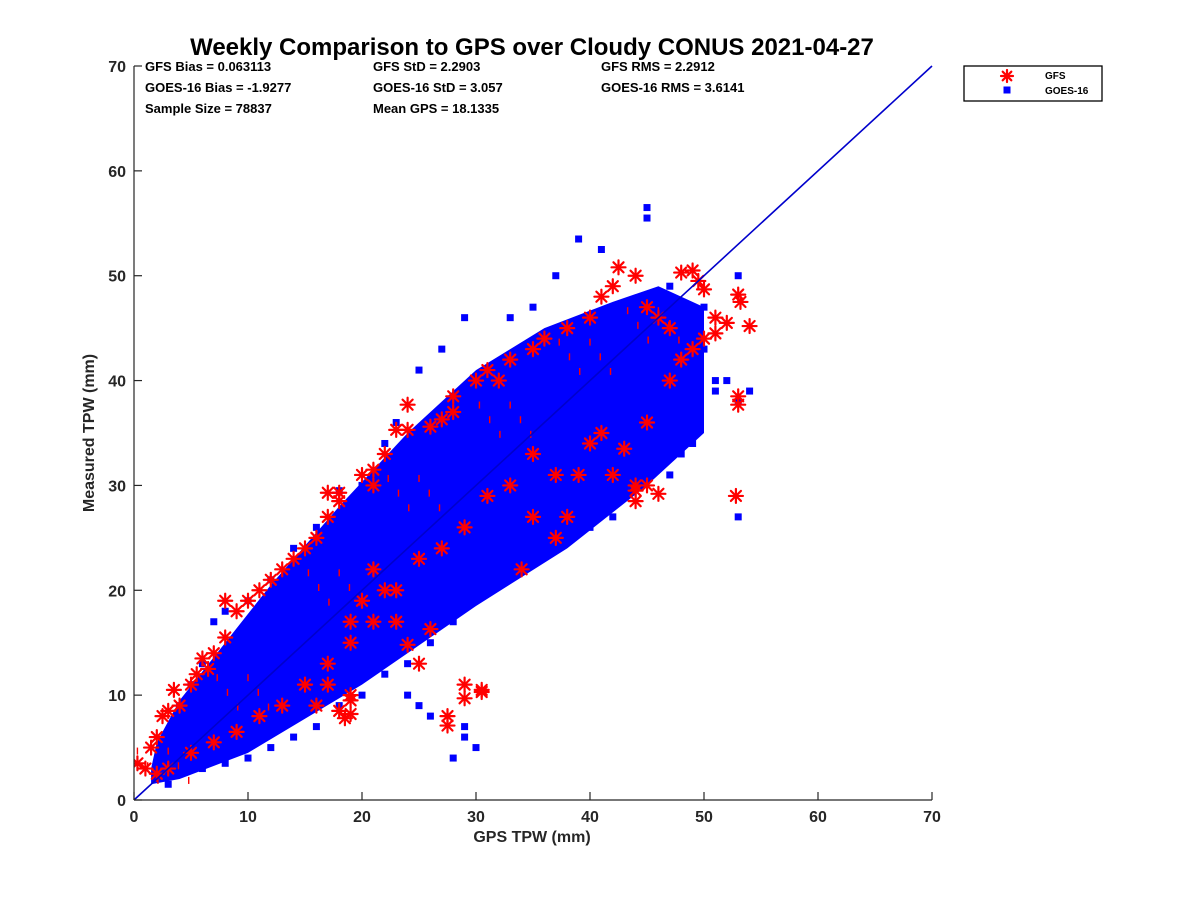 Image resolution: width=1200 pixels, height=900 pixels. What do you see at coordinates (89, 433) in the screenshot?
I see `y-axis-label: Measured TPW (mm)` at bounding box center [89, 433].